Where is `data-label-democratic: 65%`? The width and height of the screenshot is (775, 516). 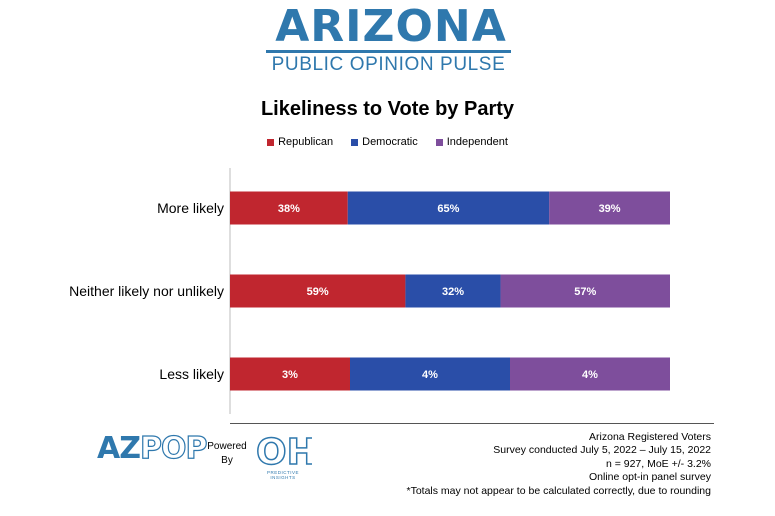 data-label-democratic: 65% is located at coordinates (448, 209).